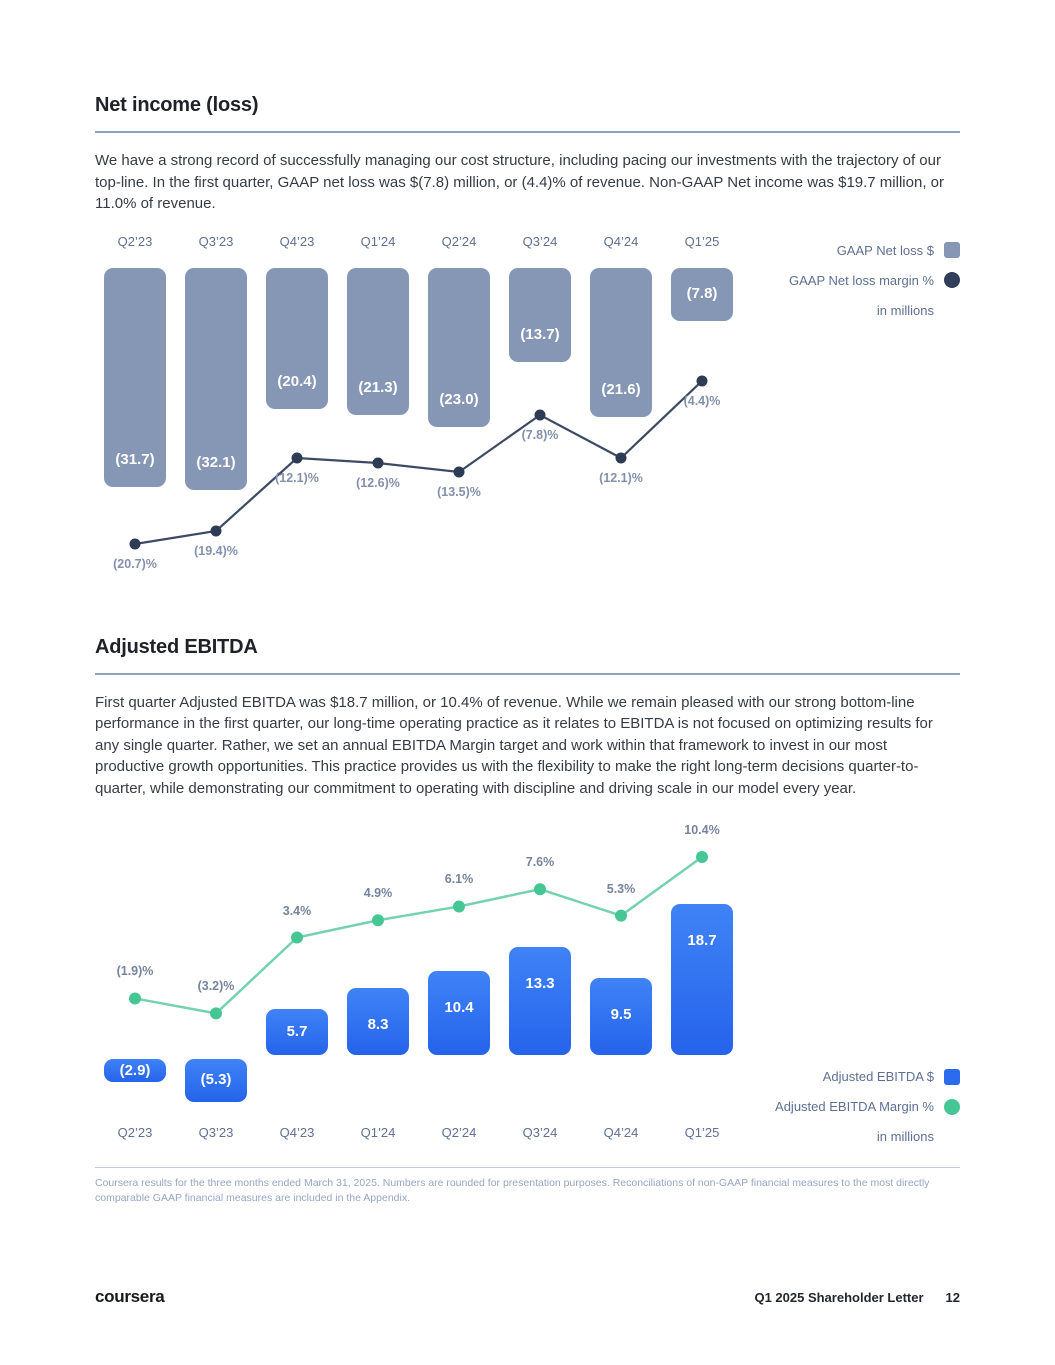 The height and width of the screenshot is (1365, 1055). Describe the element at coordinates (378, 387) in the screenshot. I see `bar-value-label: (21.3)` at that location.